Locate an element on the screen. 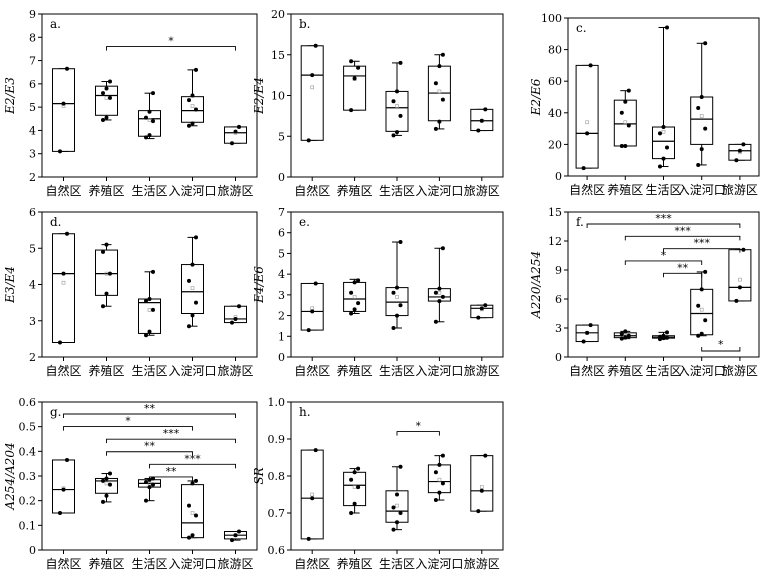 The width and height of the screenshot is (763, 586). y-axis-label: E3/E4 is located at coordinates (10, 285).